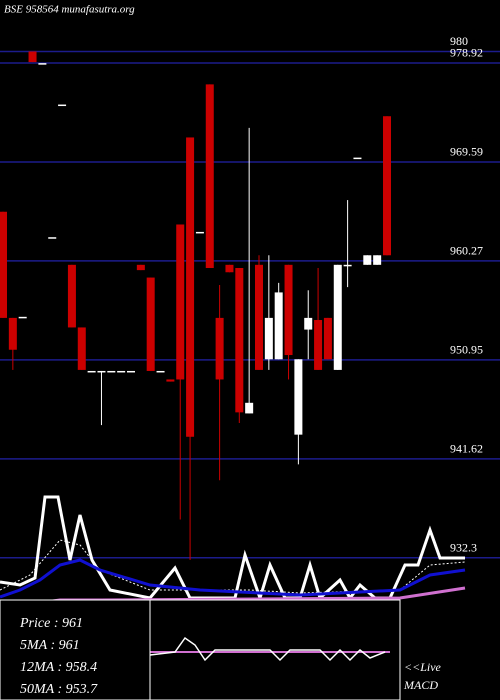 The height and width of the screenshot is (700, 500). Describe the element at coordinates (423, 667) in the screenshot. I see `live-label: <<Live` at that location.